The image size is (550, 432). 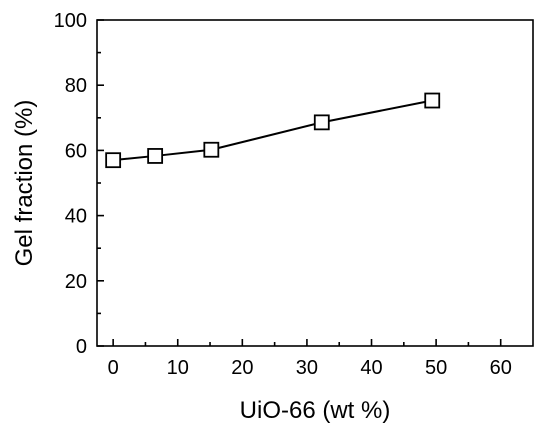 What do you see at coordinates (76, 282) in the screenshot?
I see `y-tick-label: 20` at bounding box center [76, 282].